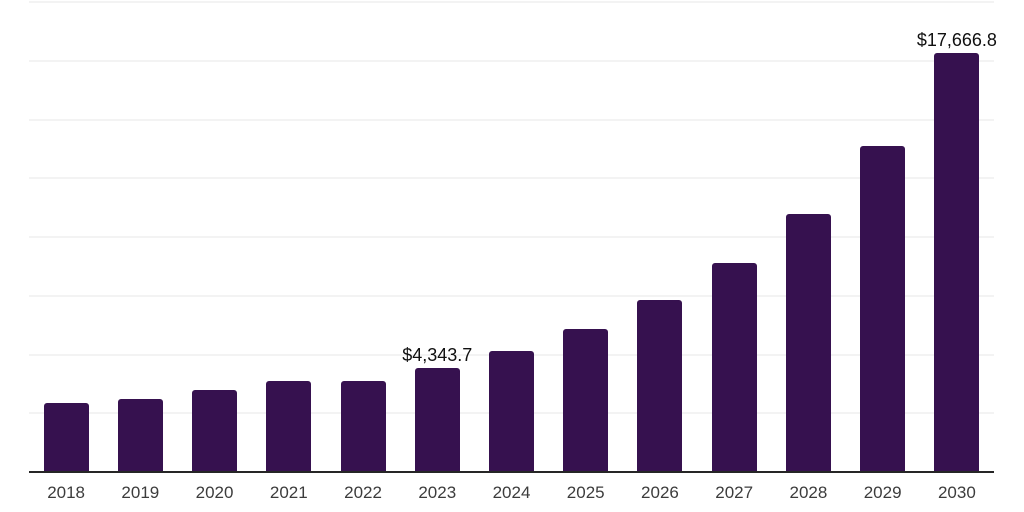 The image size is (1024, 512). I want to click on bar-2022, so click(363, 426).